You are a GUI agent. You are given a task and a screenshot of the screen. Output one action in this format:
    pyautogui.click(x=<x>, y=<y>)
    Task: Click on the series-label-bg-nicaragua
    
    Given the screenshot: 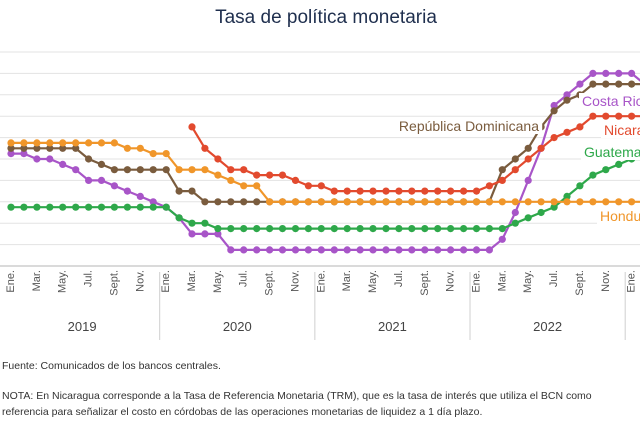 What is the action you would take?
    pyautogui.click(x=620, y=130)
    